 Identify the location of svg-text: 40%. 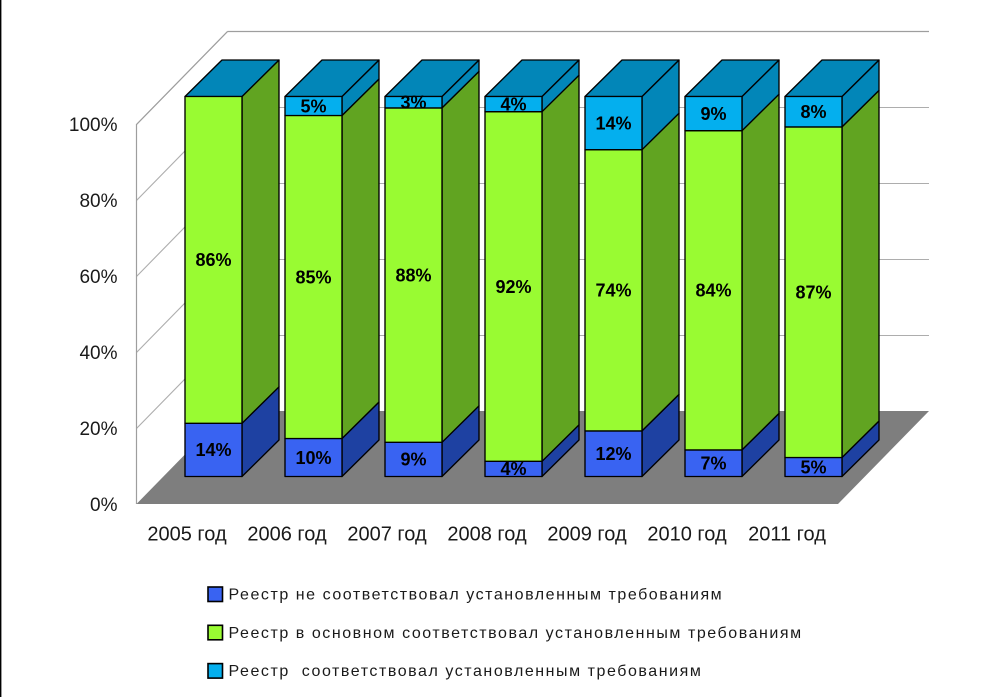
(98, 353).